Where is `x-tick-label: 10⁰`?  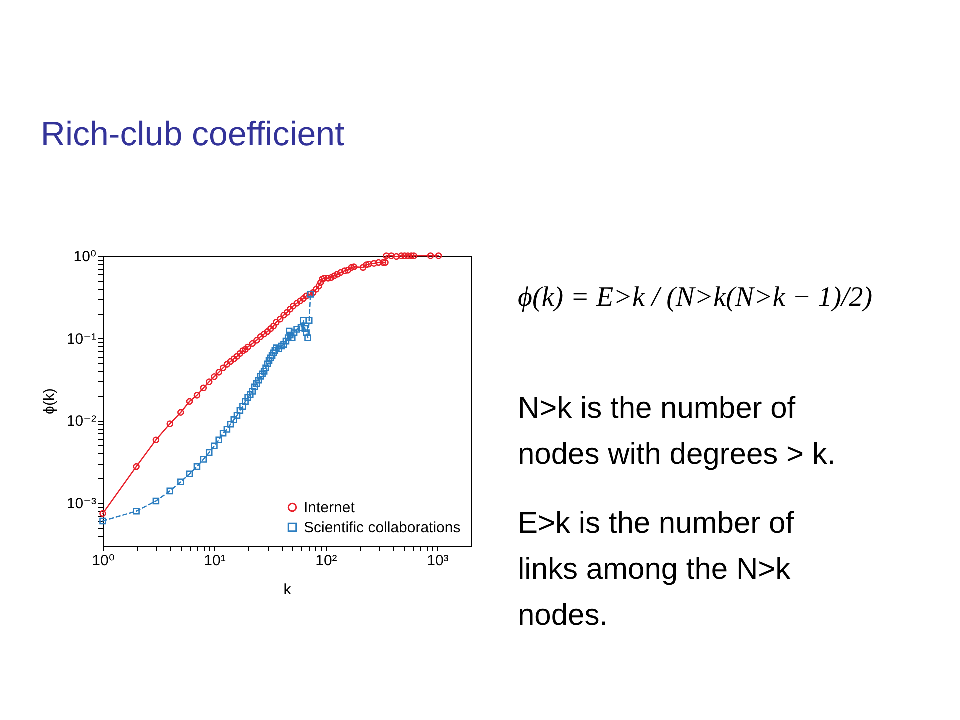
x-tick-label: 10⁰ is located at coordinates (103, 561).